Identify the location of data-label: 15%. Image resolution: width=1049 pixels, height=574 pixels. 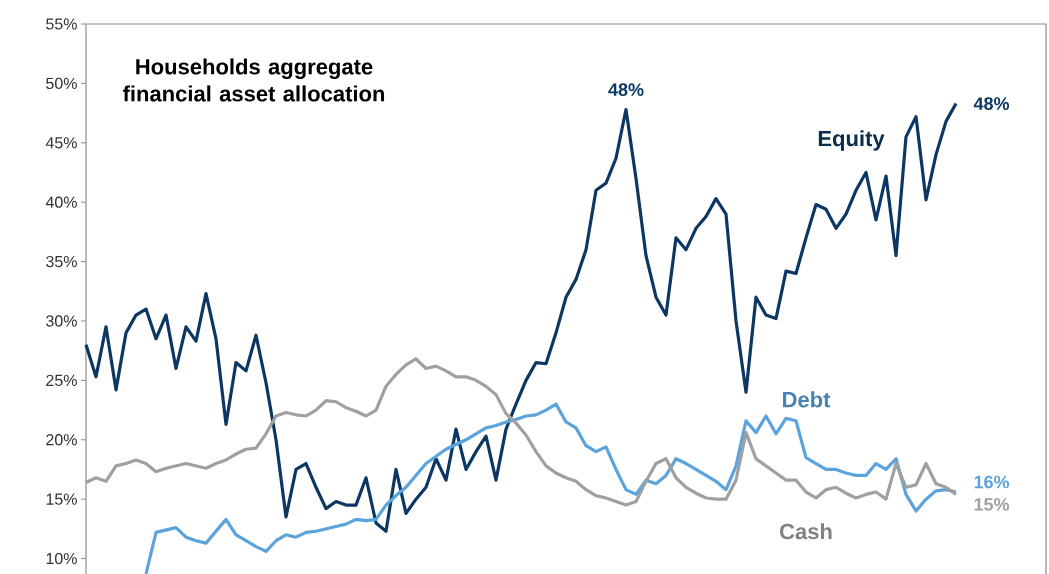
(992, 504).